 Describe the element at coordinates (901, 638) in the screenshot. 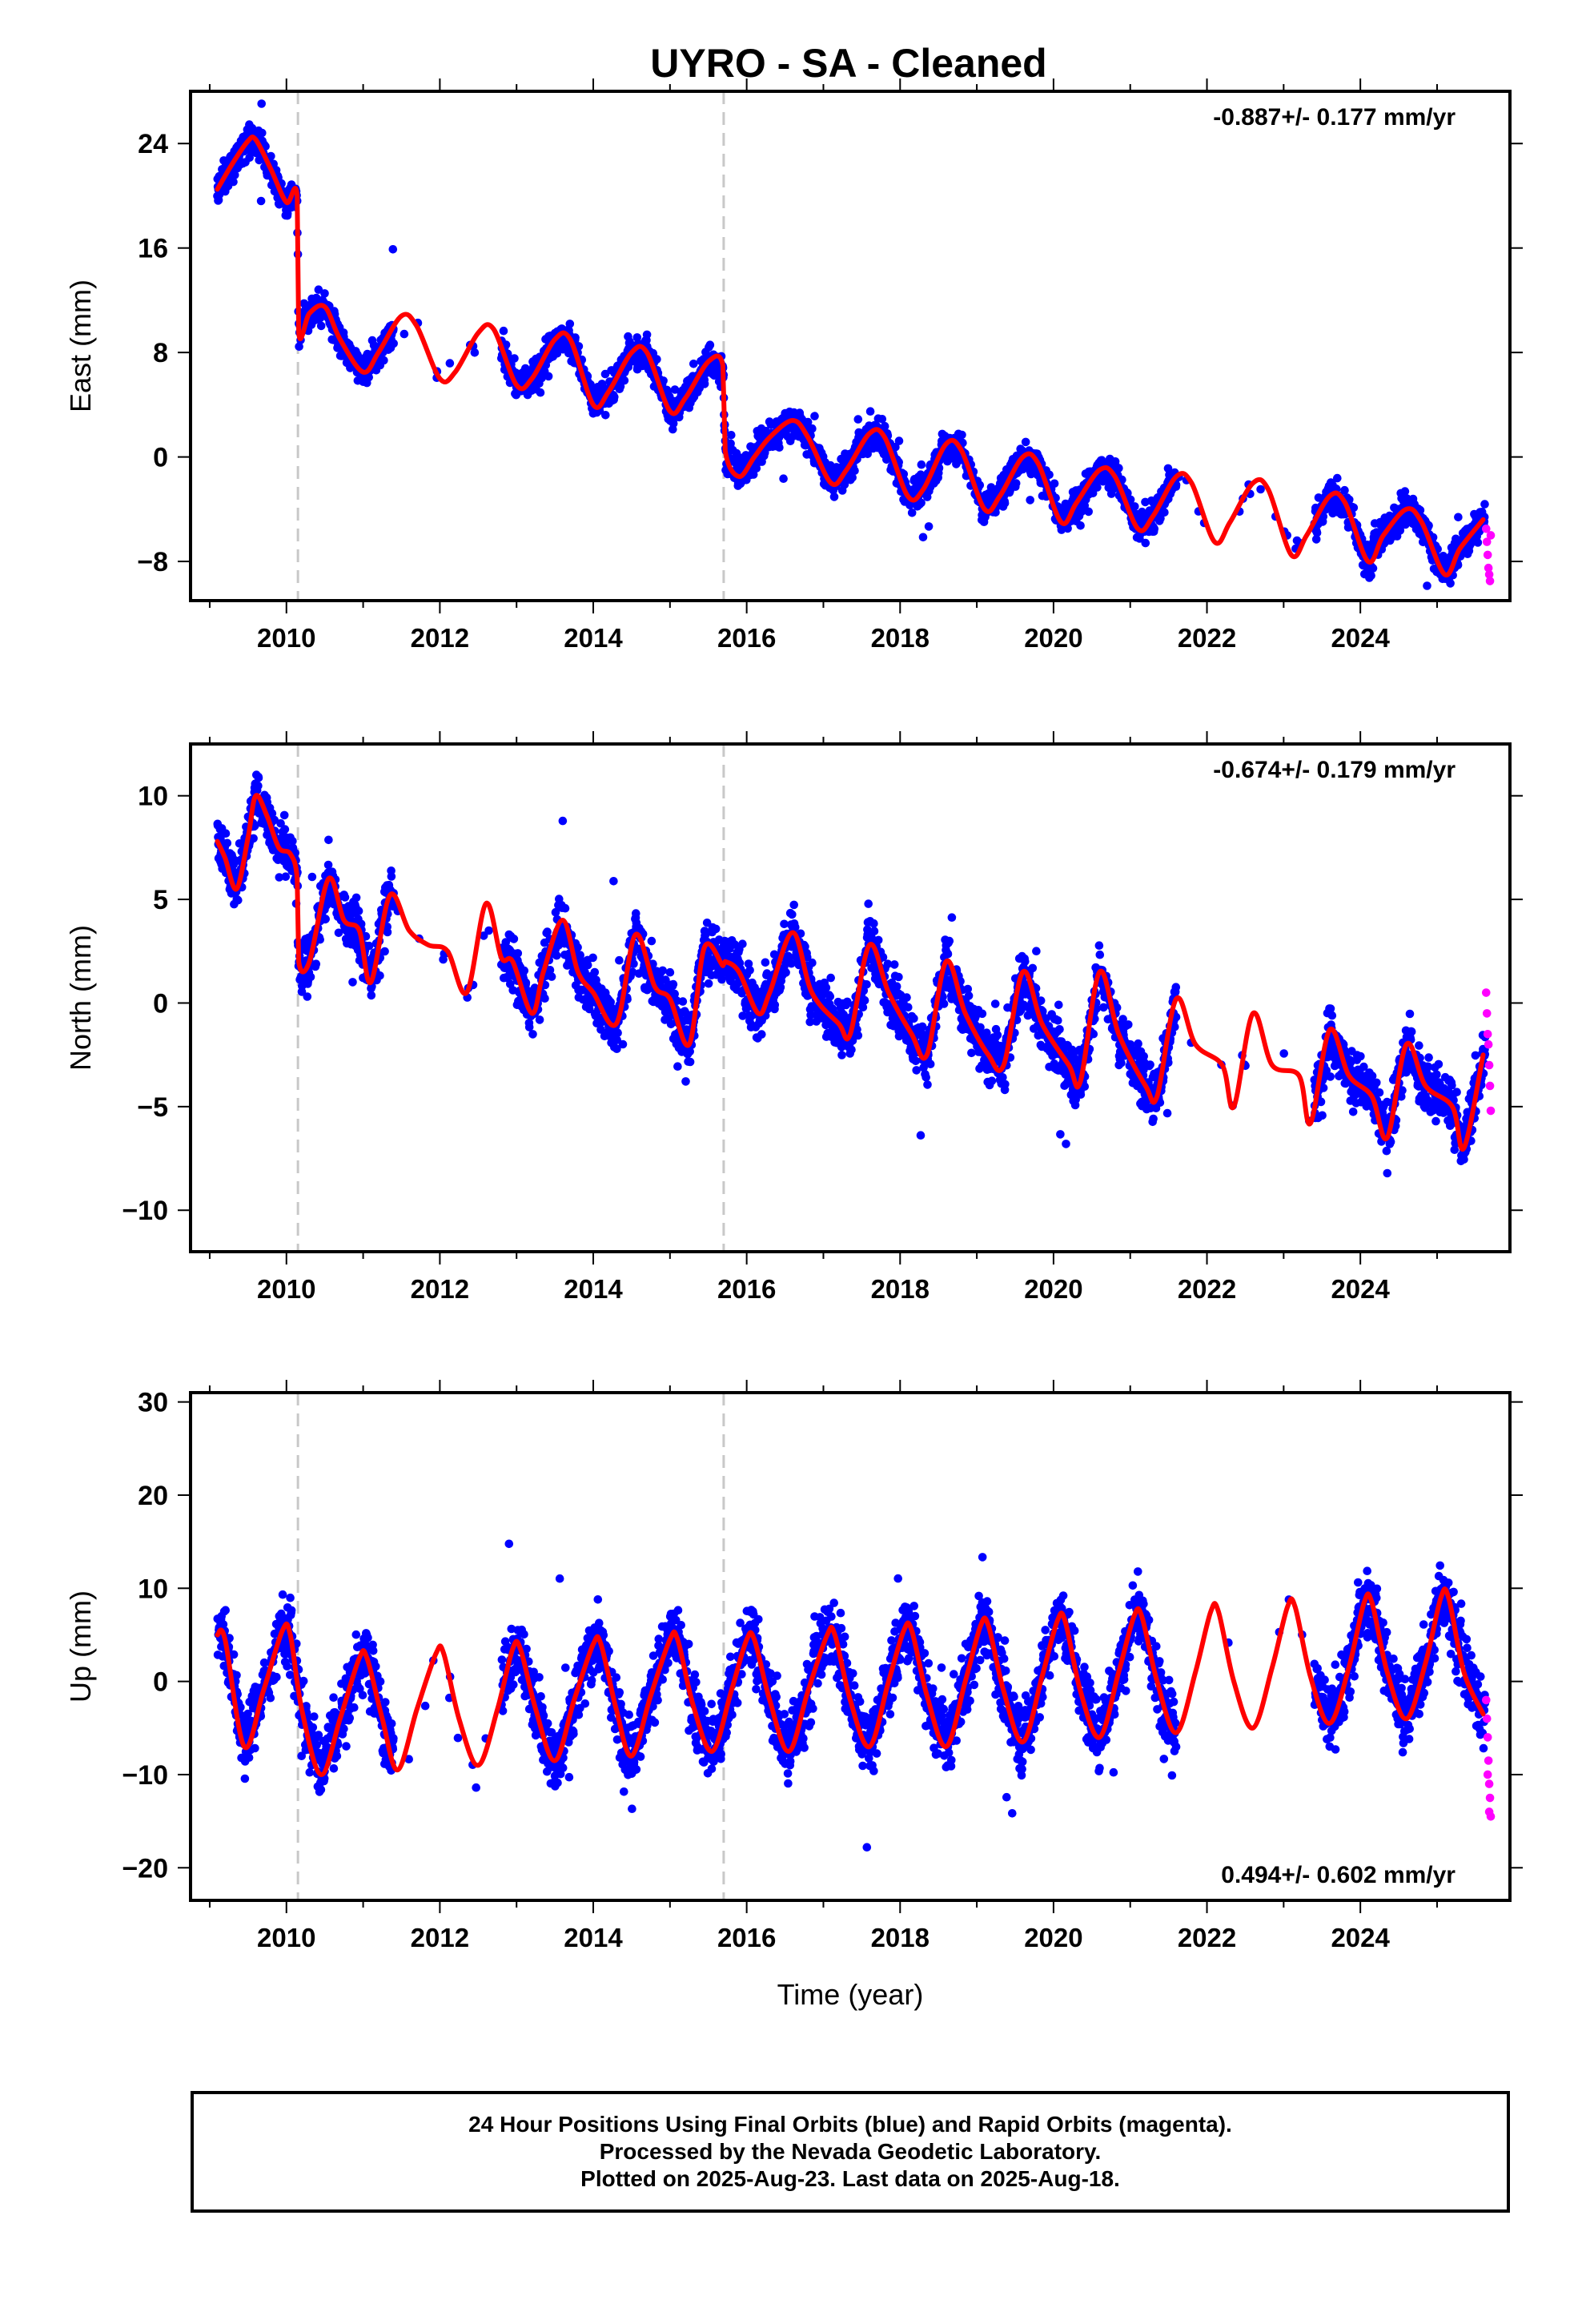

I see `x-tick-label: 2018` at that location.